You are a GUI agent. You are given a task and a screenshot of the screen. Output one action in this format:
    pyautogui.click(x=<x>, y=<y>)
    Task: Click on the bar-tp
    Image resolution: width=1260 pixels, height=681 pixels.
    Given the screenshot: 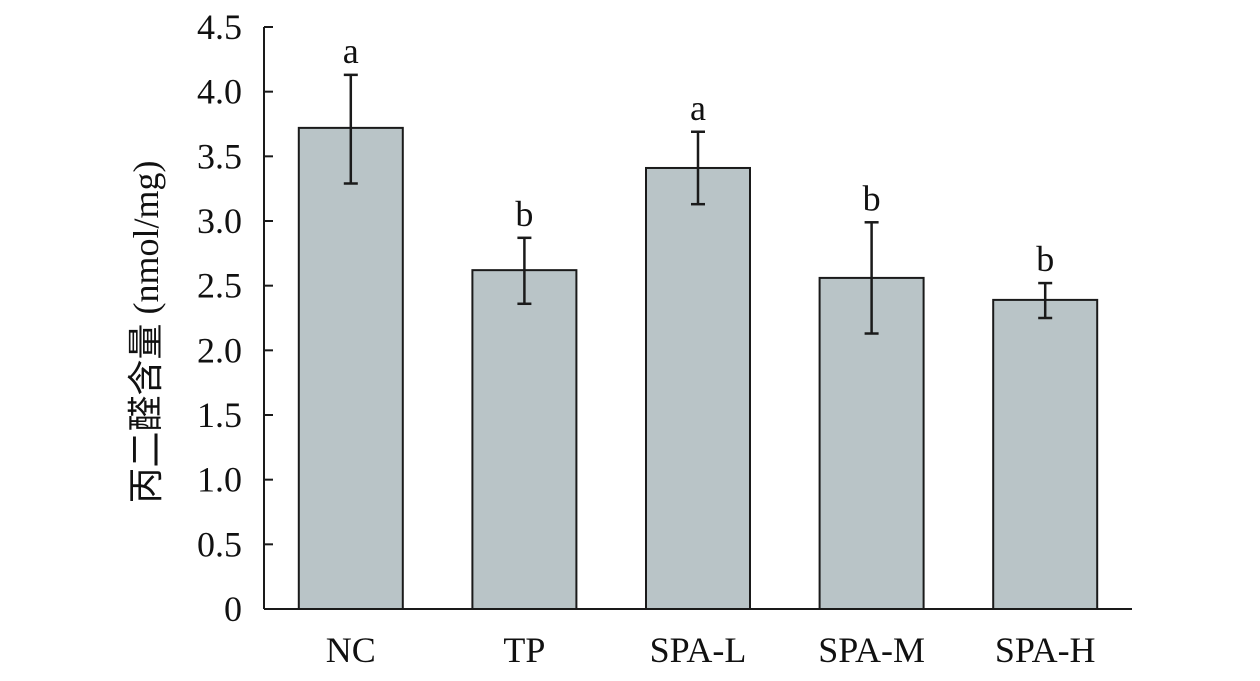 What is the action you would take?
    pyautogui.click(x=524, y=439)
    